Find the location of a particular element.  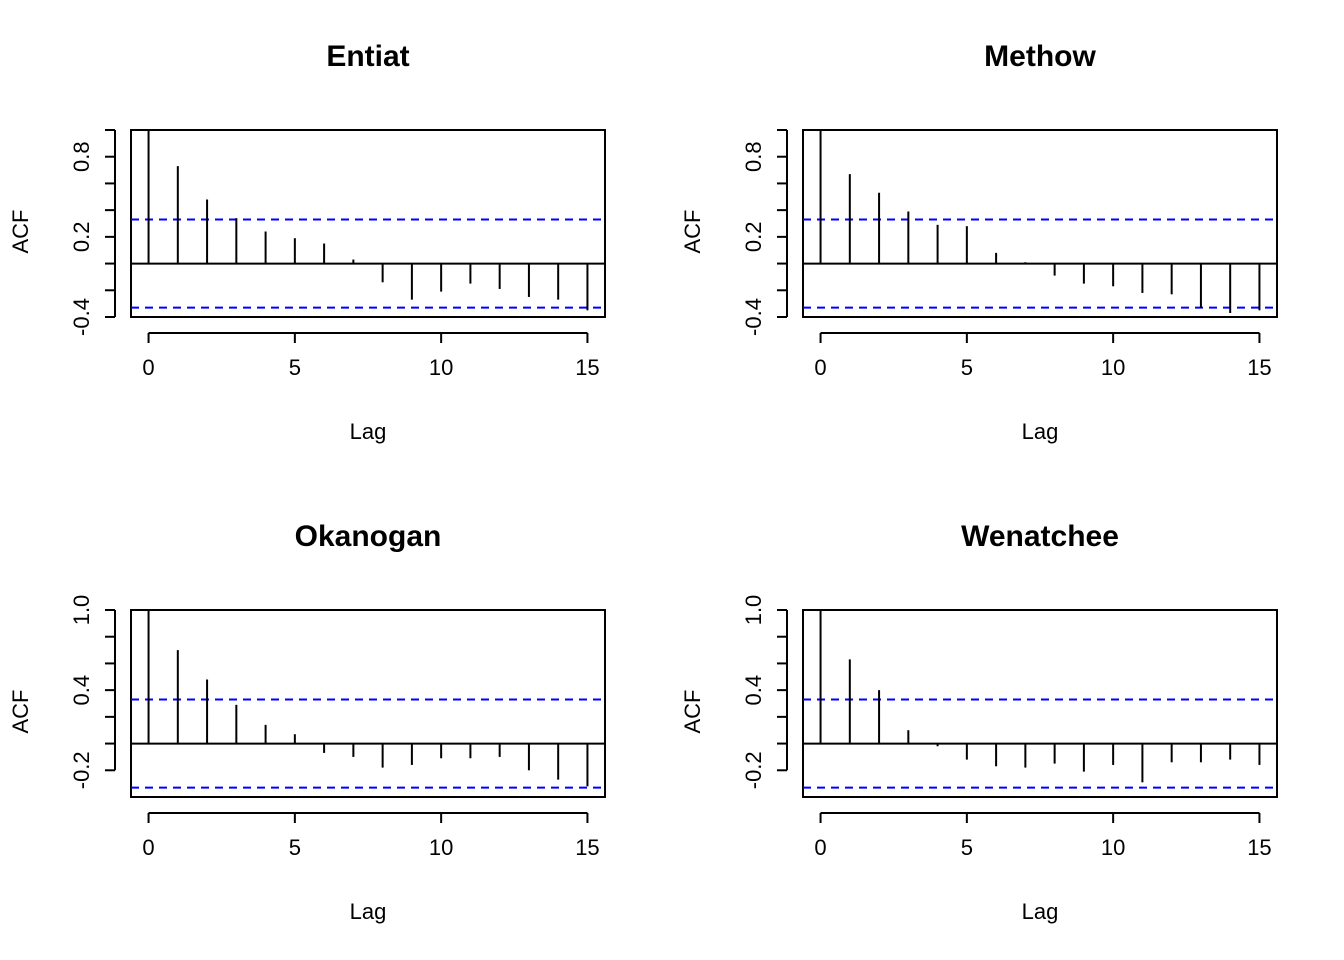

panel-title: Methow is located at coordinates (1040, 56).